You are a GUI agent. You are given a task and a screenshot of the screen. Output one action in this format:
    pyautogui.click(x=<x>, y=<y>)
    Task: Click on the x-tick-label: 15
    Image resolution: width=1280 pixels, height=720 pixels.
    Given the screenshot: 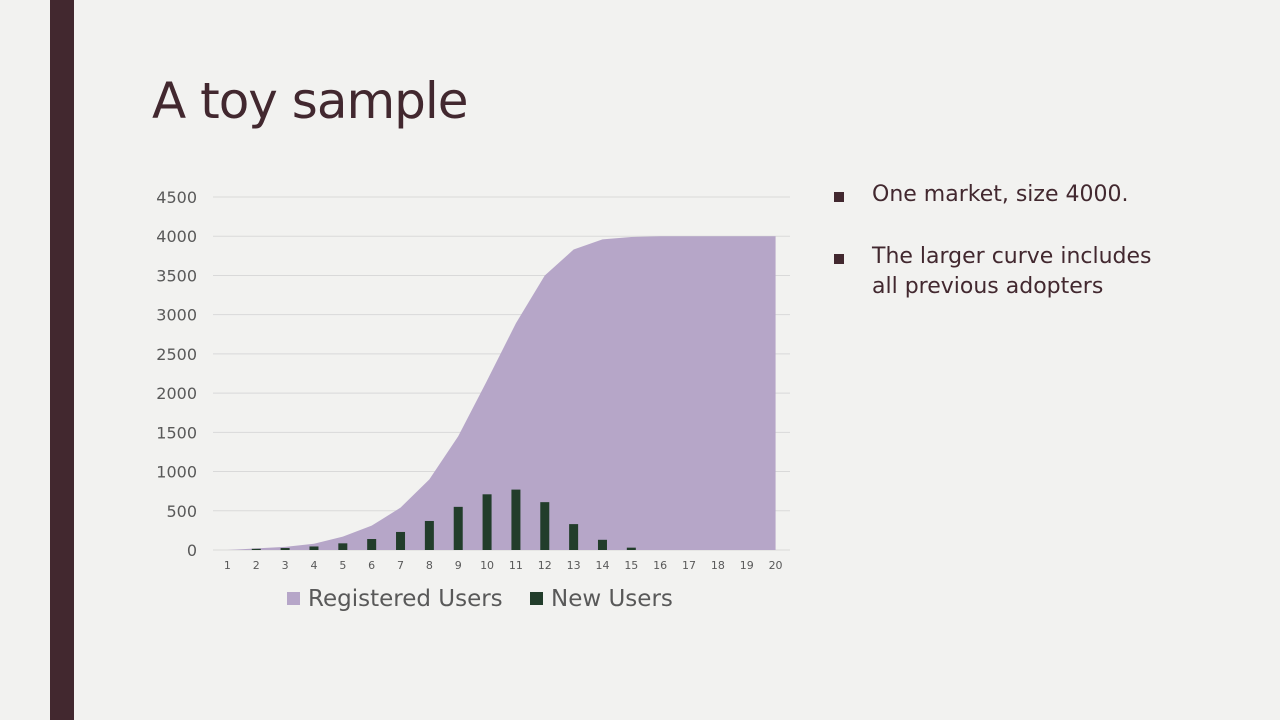 What is the action you would take?
    pyautogui.click(x=631, y=565)
    